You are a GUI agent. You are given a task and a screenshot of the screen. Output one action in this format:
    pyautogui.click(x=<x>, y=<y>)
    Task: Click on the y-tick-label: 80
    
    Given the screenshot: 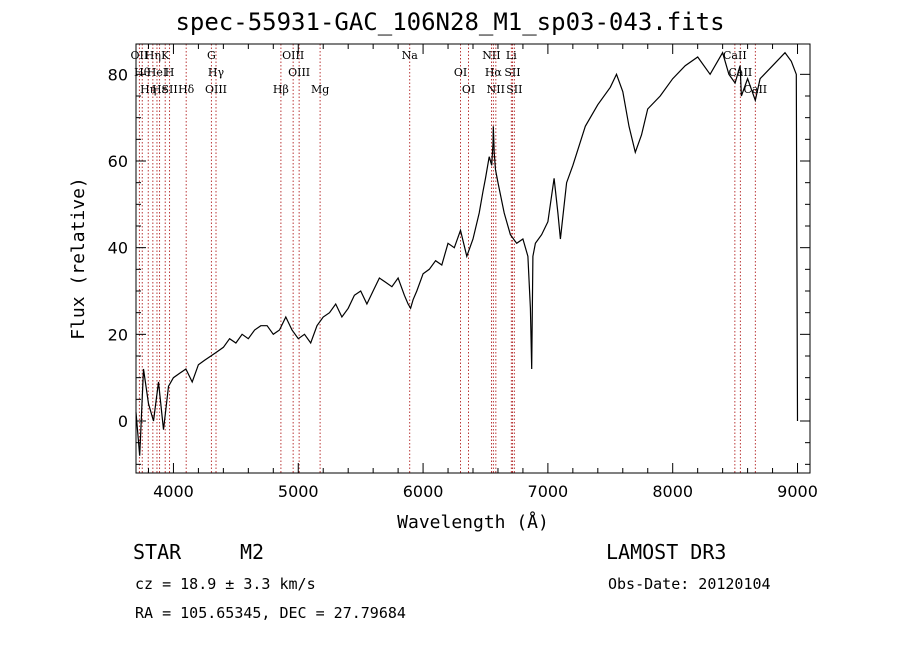 What is the action you would take?
    pyautogui.click(x=118, y=74)
    